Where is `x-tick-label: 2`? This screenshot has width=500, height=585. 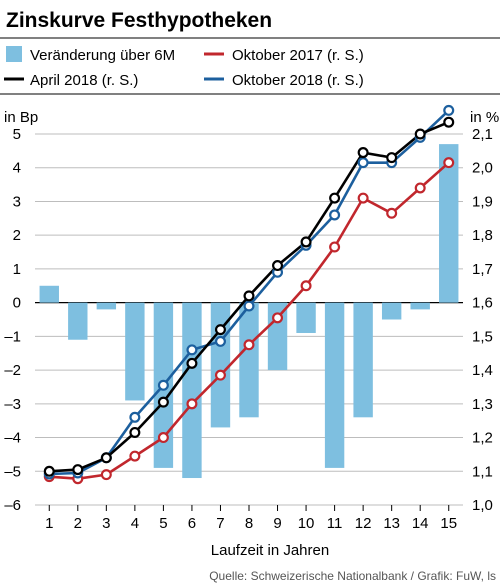 x-tick-label: 2 is located at coordinates (78, 523).